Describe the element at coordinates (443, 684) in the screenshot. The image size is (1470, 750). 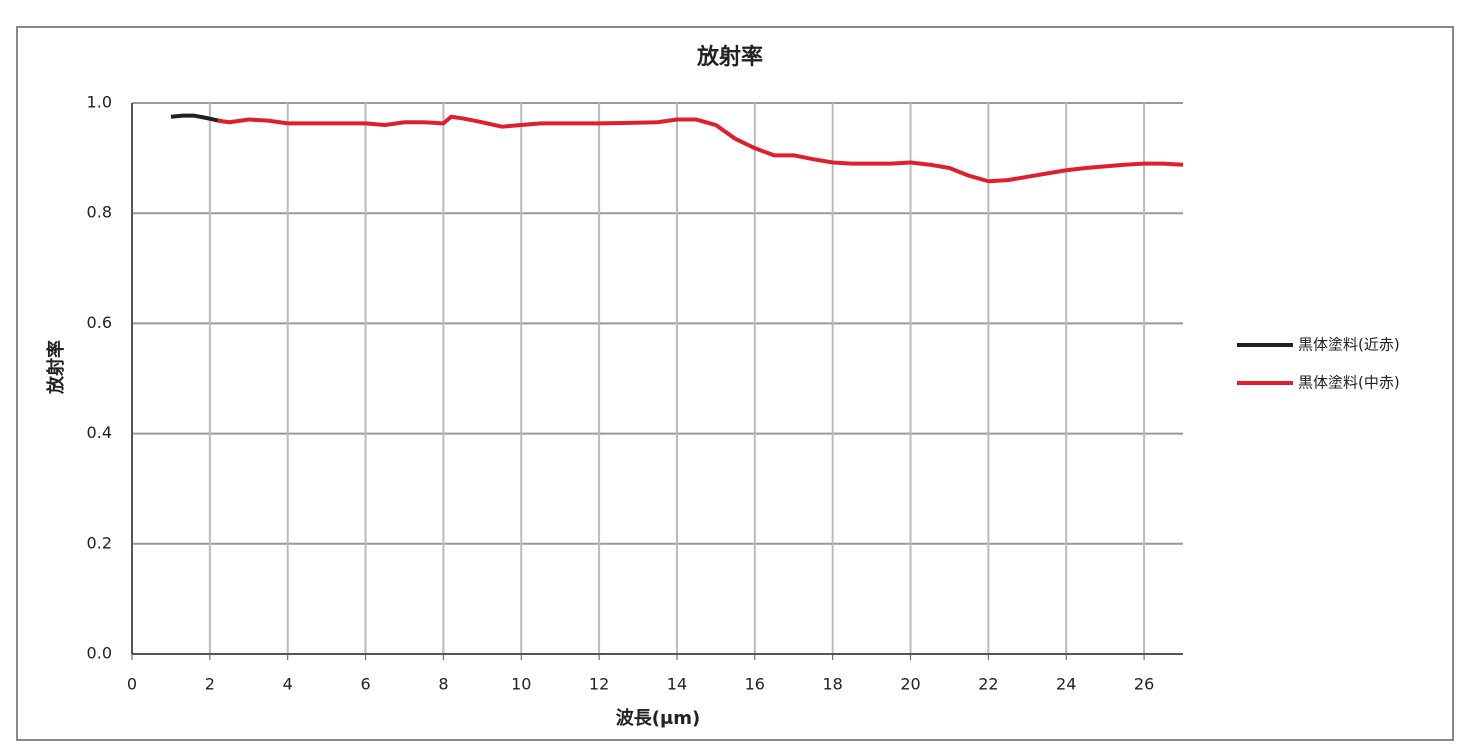
I see `x-tick-label: 8` at that location.